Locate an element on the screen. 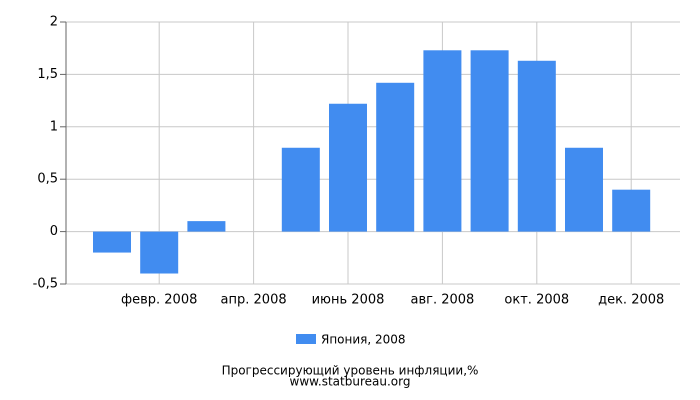 The image size is (700, 400). x-tick-label: июнь 2008 is located at coordinates (348, 300).